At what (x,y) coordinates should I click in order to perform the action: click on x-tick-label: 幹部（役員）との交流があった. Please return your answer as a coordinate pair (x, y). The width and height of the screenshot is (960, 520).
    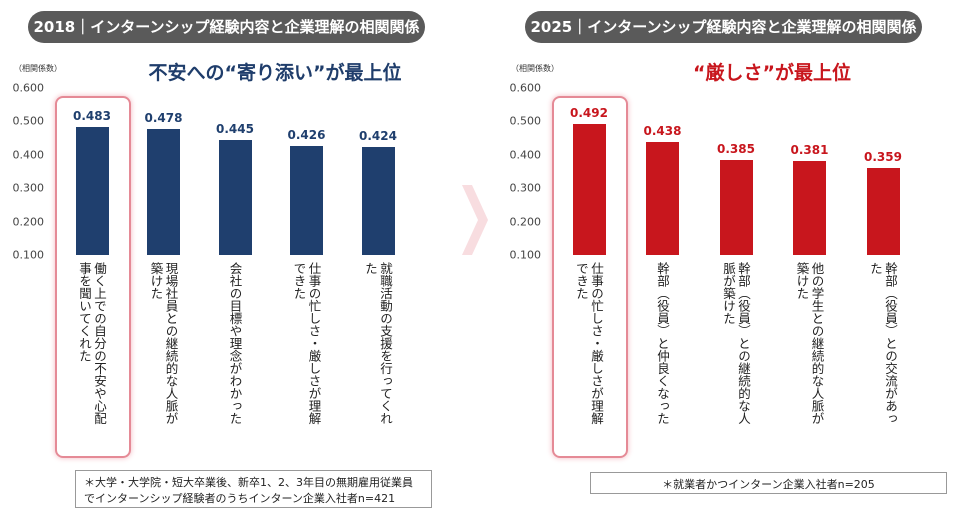
    Looking at the image, I should click on (883, 343).